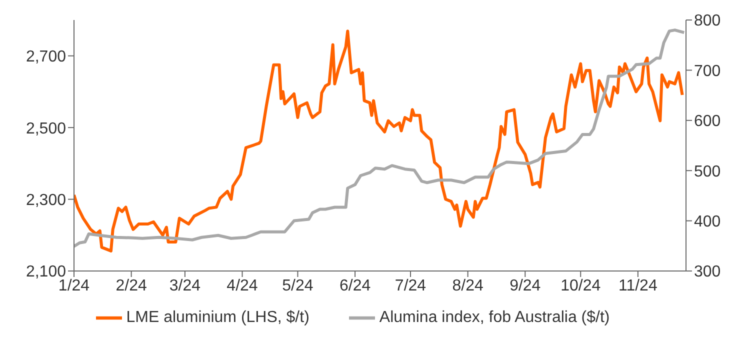  Describe the element at coordinates (242, 285) in the screenshot. I see `x-tick-label: 4/24` at that location.